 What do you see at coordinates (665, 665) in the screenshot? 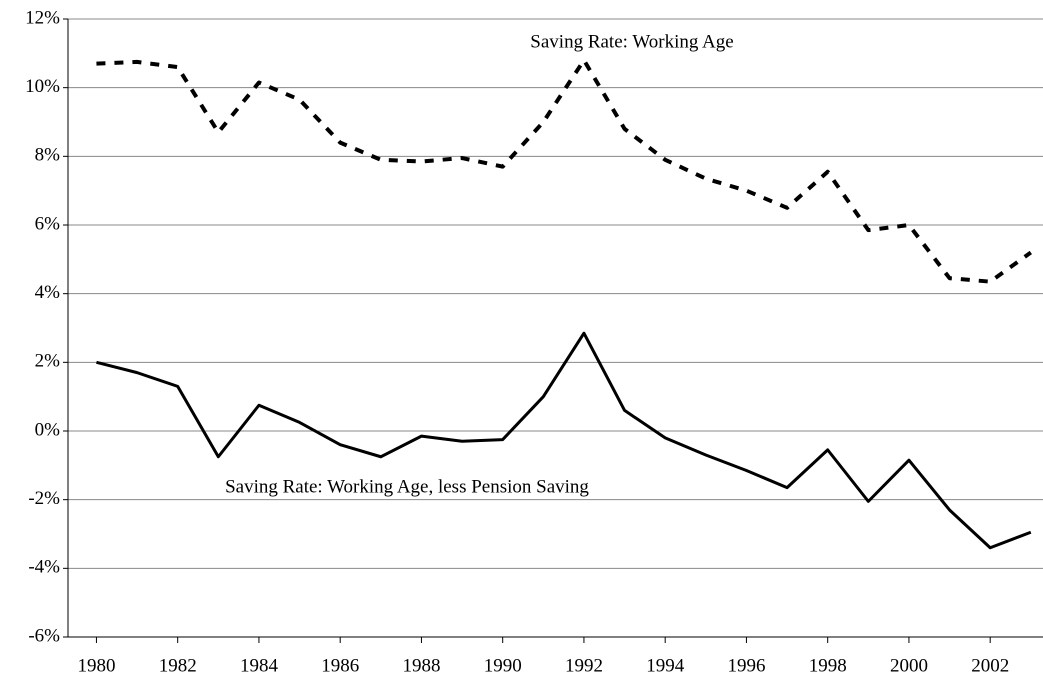
I see `x-tick-label: 1994` at bounding box center [665, 665].